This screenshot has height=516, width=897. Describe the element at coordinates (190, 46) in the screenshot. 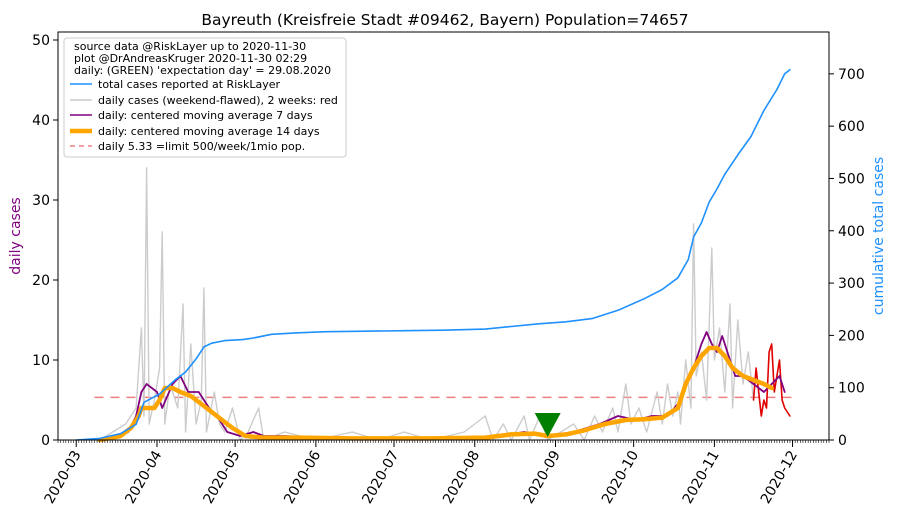

I see `legend-header-line: source data @RiskLayer up to 2020-11-30` at that location.